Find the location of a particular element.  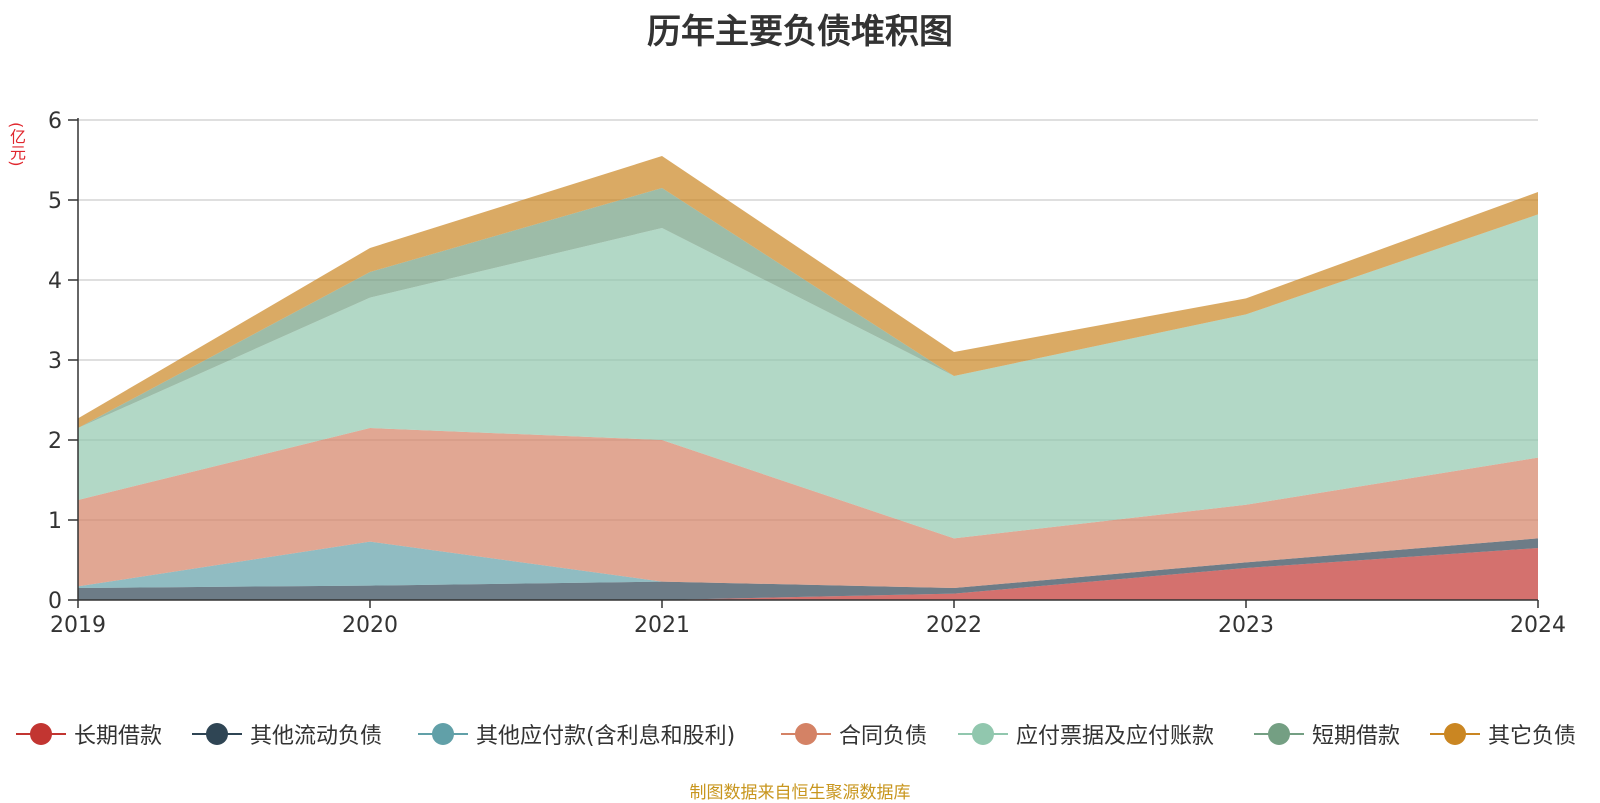

x-tick-label: 2021 is located at coordinates (662, 625).